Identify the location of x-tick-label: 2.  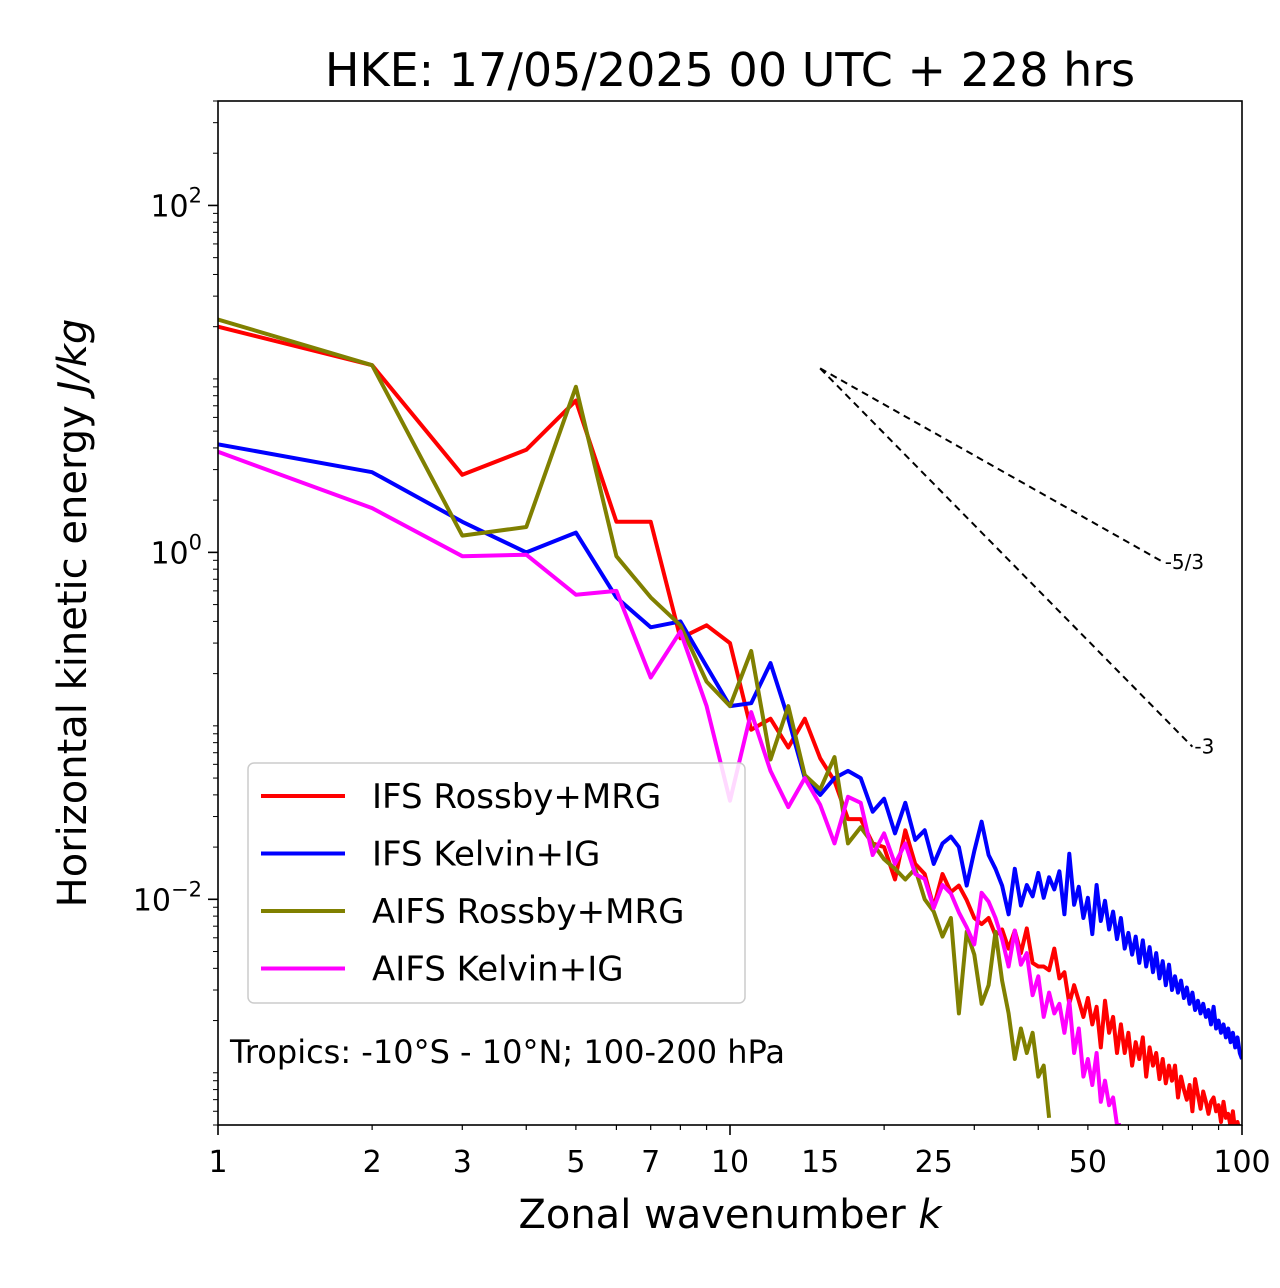
(372, 1162).